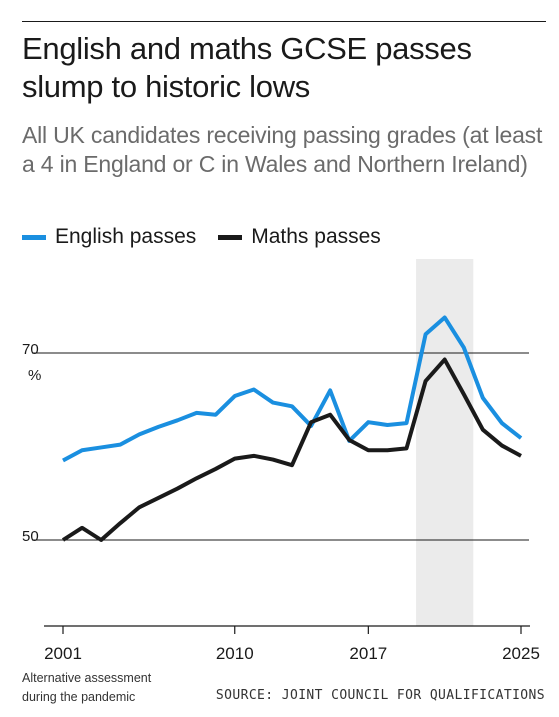 The height and width of the screenshot is (717, 559). What do you see at coordinates (34, 237) in the screenshot?
I see `legend-swatch-english` at bounding box center [34, 237].